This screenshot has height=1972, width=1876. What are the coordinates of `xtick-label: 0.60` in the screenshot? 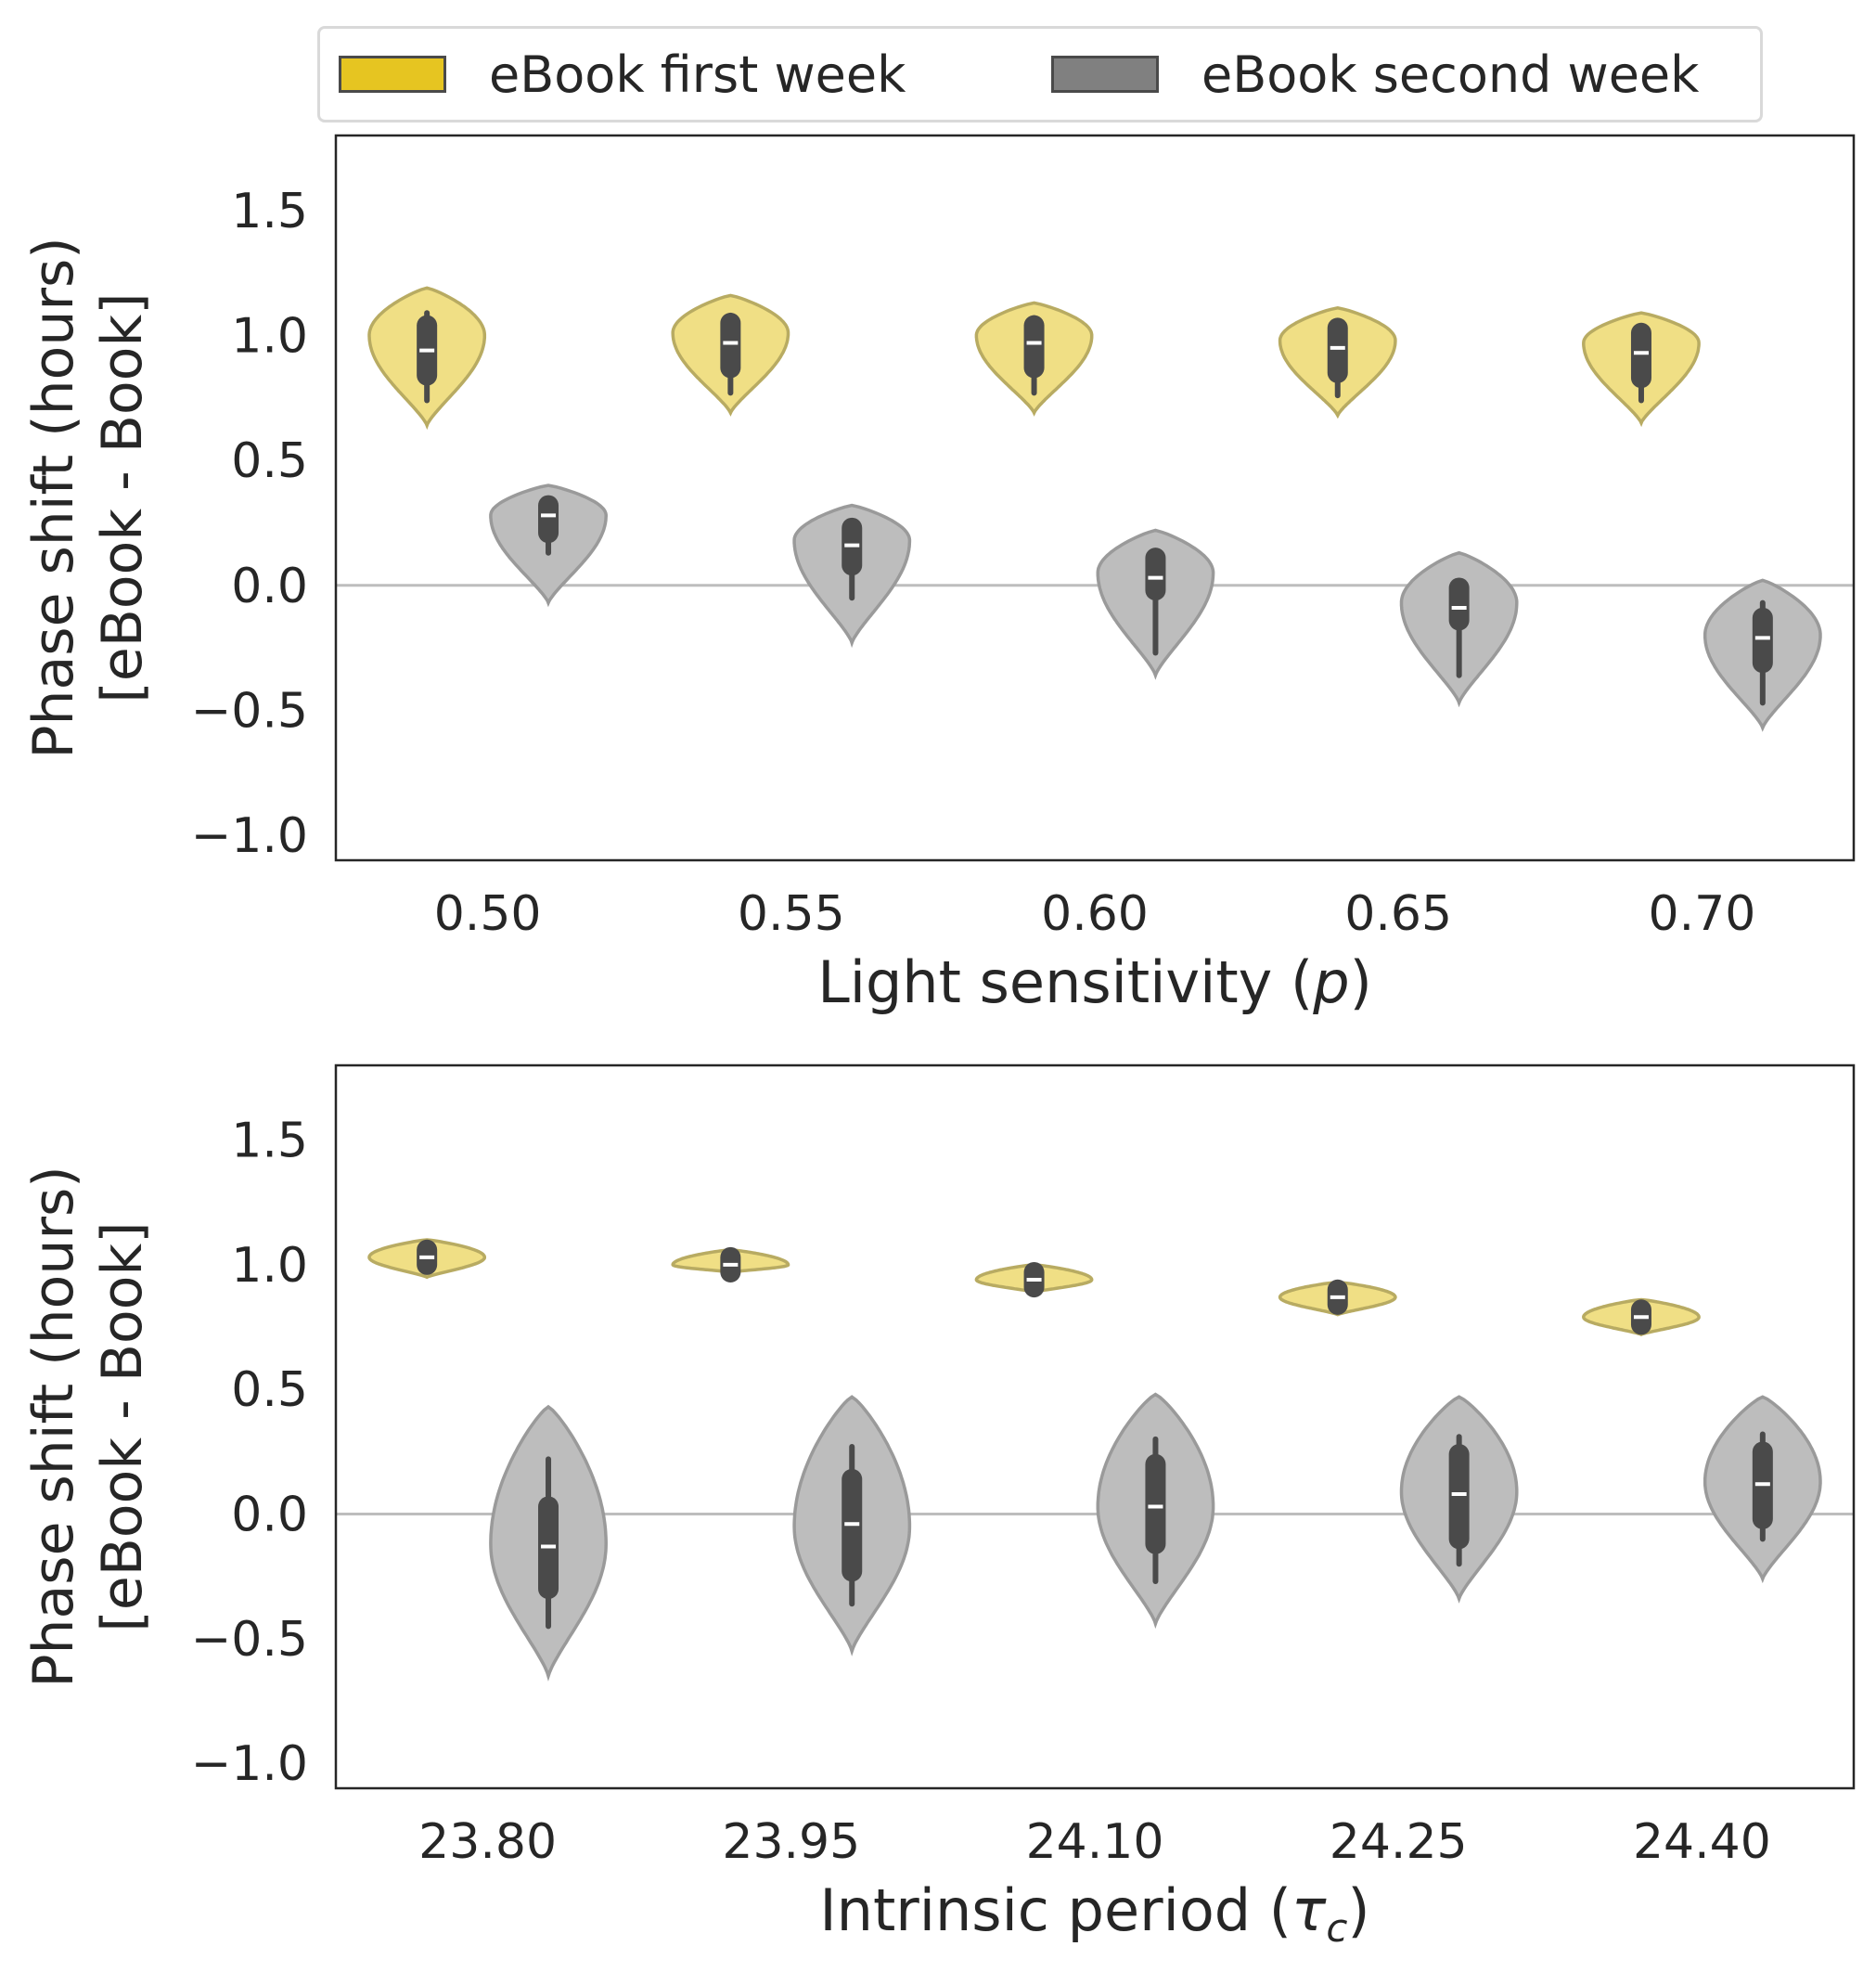 It's located at (1095, 914).